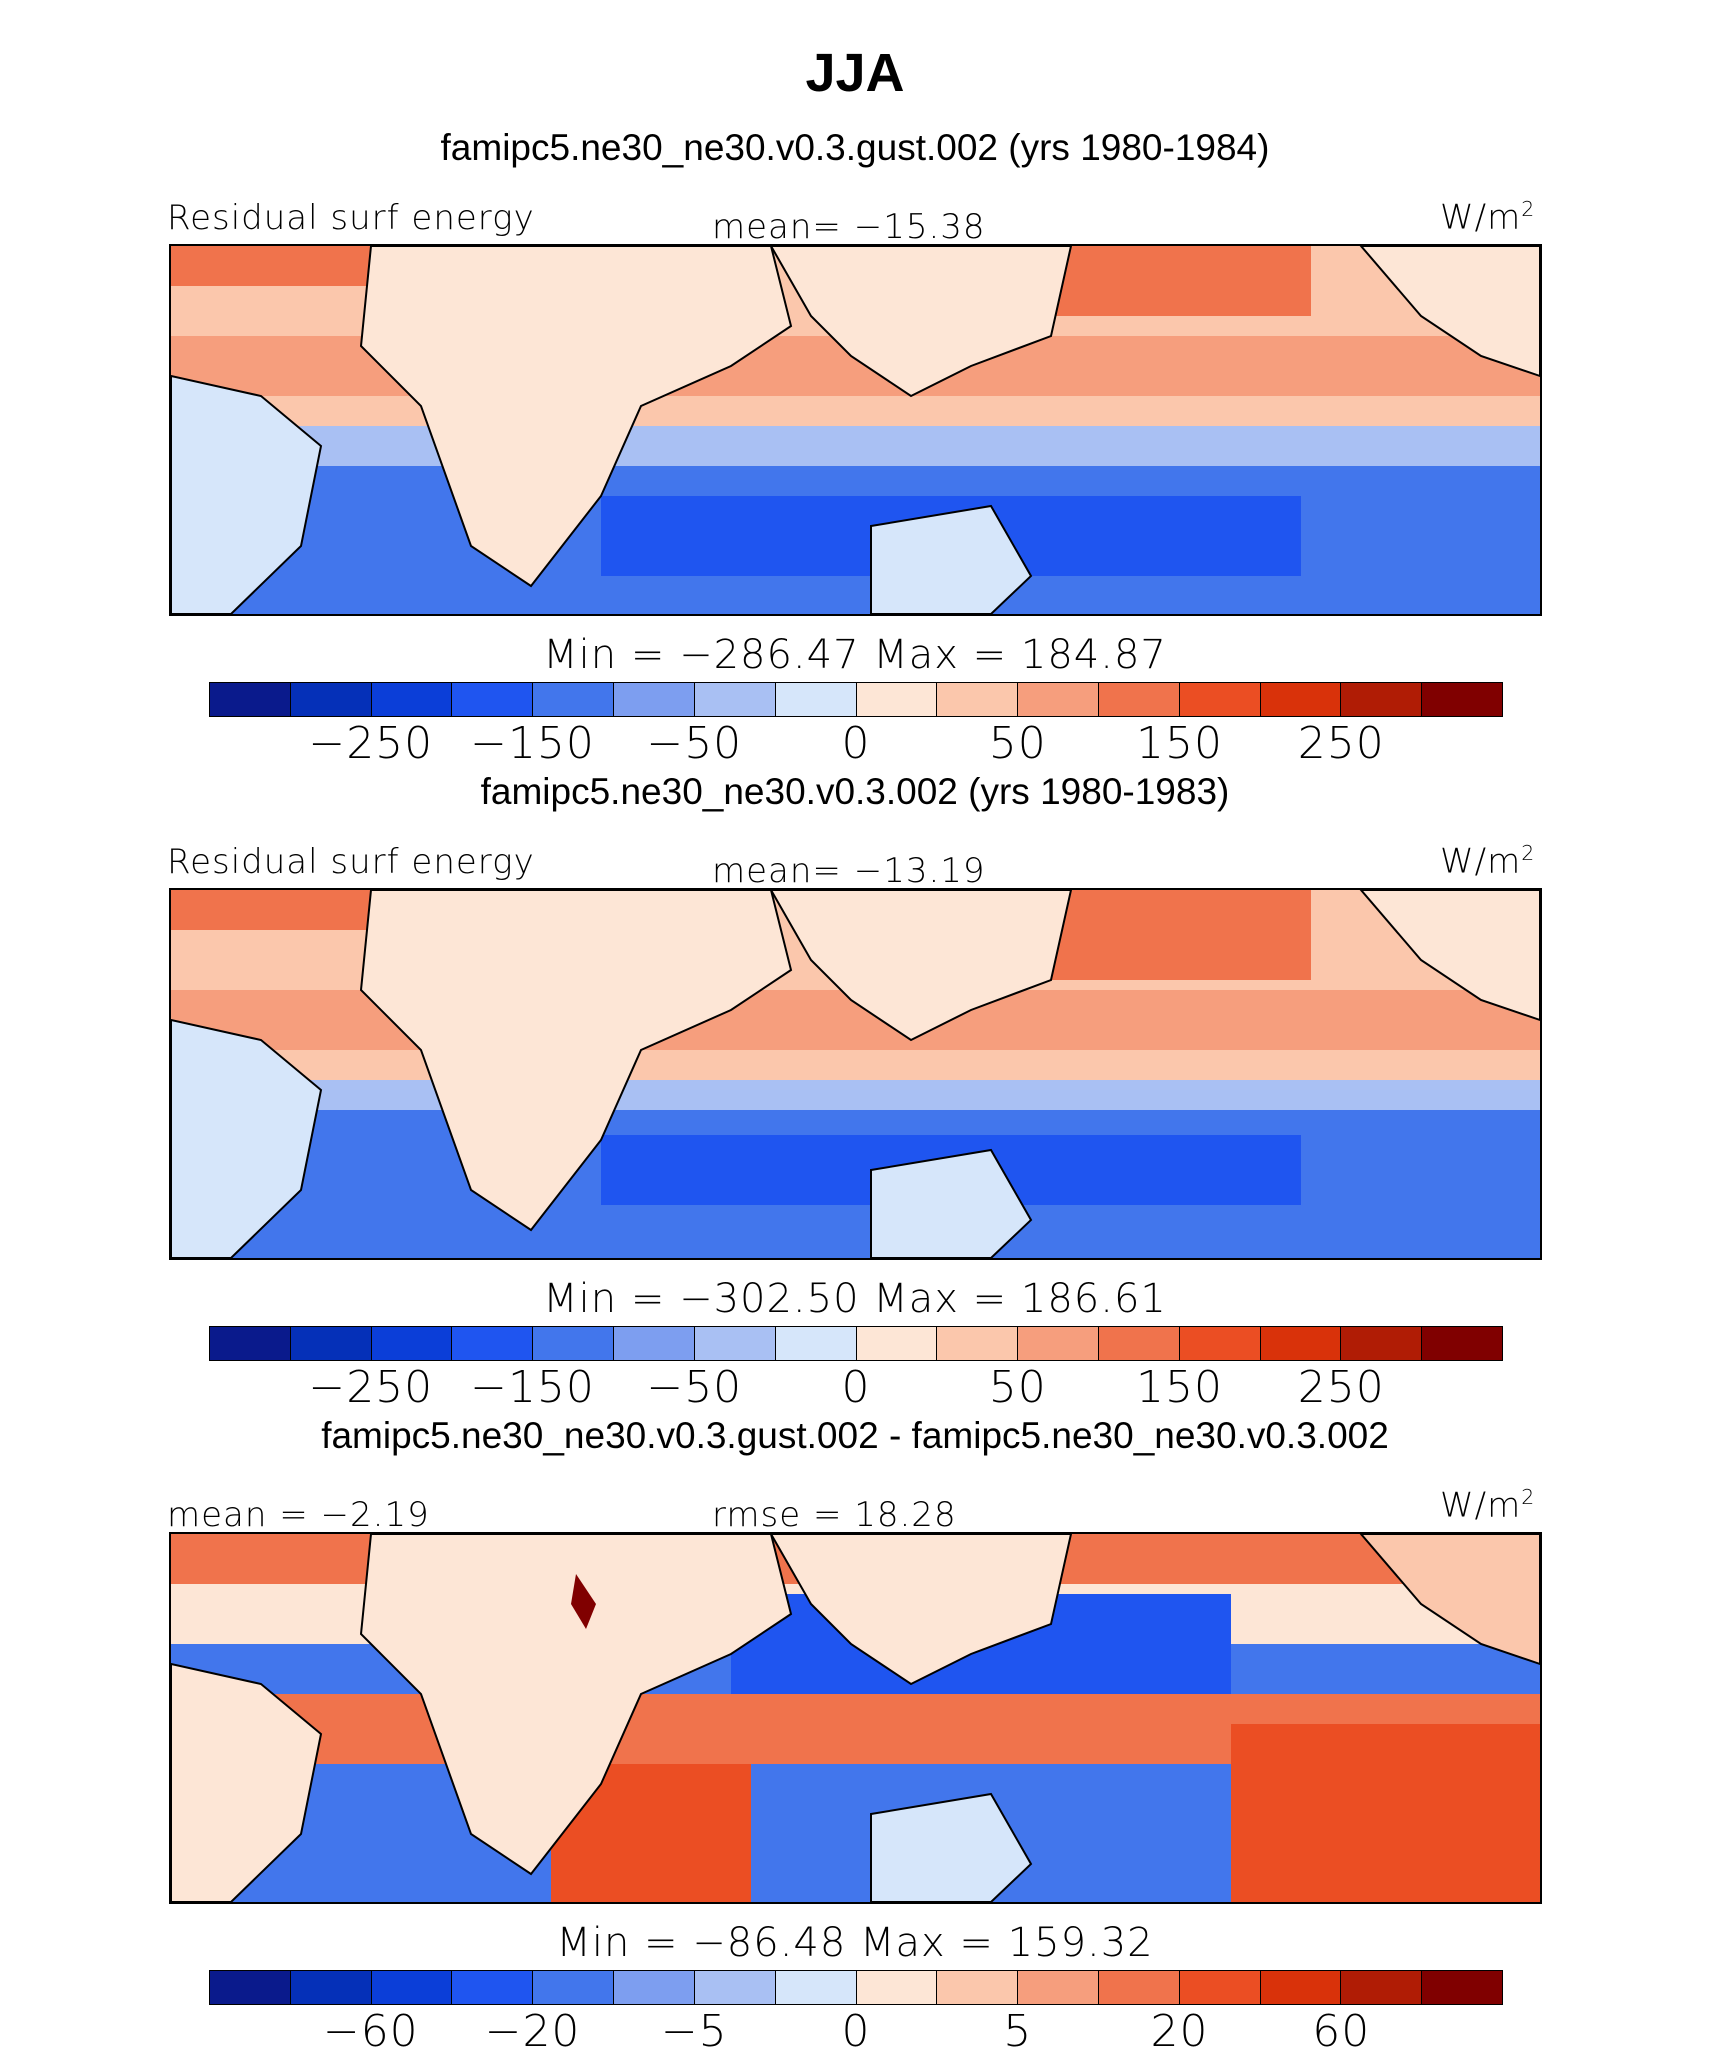  What do you see at coordinates (855, 655) in the screenshot?
I see `minmax-label: Min = −286.47 Max = 184.87` at bounding box center [855, 655].